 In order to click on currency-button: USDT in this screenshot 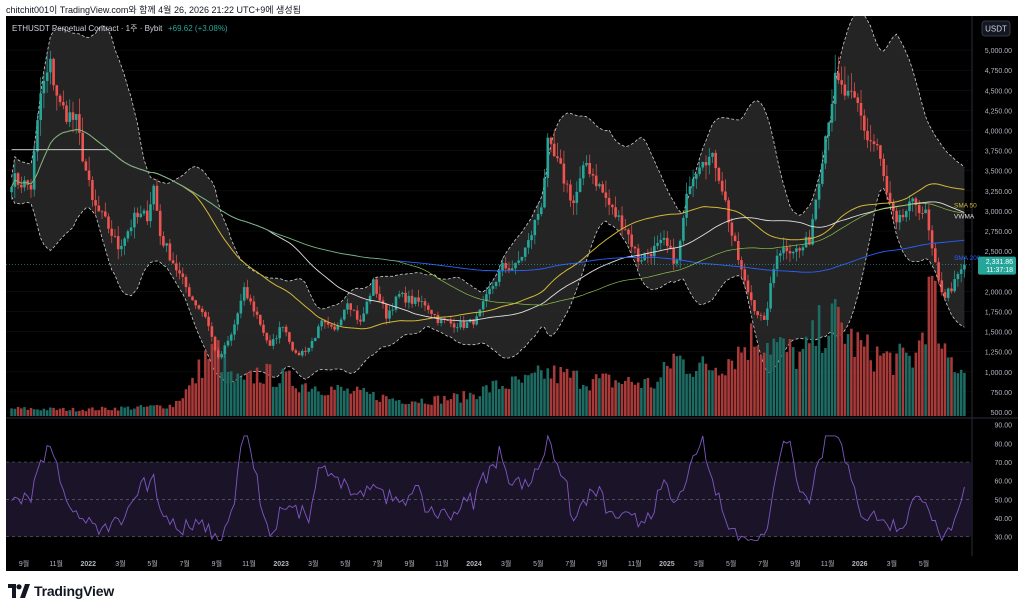, I will do `click(996, 28)`.